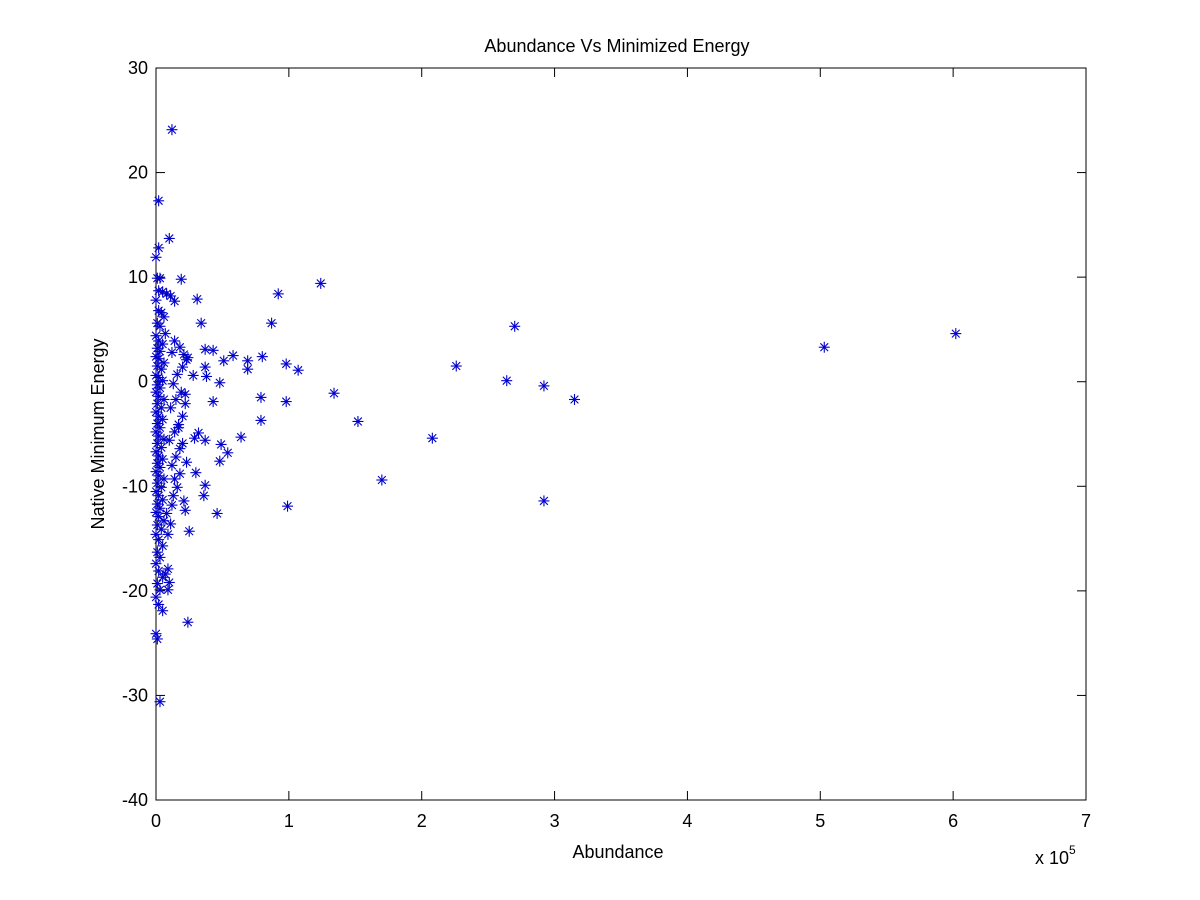 The width and height of the screenshot is (1200, 900). Describe the element at coordinates (135, 695) in the screenshot. I see `y-tick-label: -30` at that location.